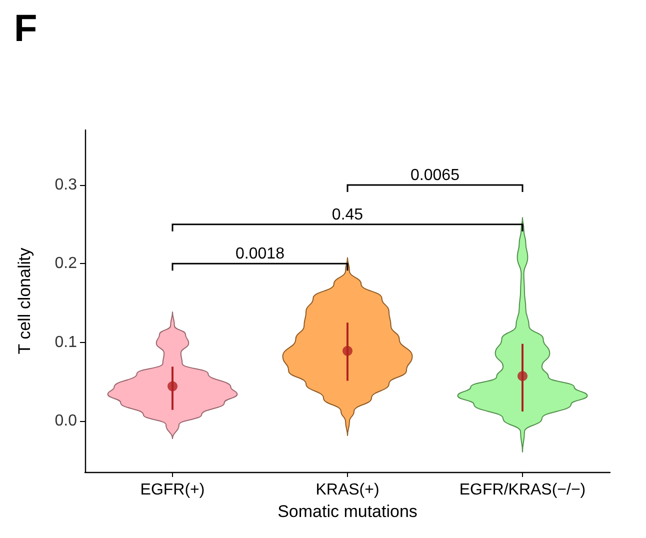  What do you see at coordinates (66, 185) in the screenshot?
I see `y-tick-label: 0.3` at bounding box center [66, 185].